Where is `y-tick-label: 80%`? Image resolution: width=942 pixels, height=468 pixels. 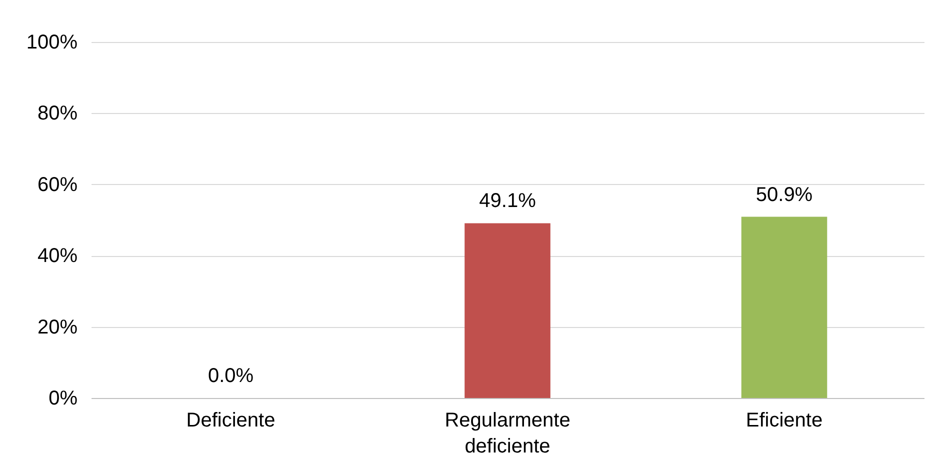 y-tick-label: 80% is located at coordinates (57, 113).